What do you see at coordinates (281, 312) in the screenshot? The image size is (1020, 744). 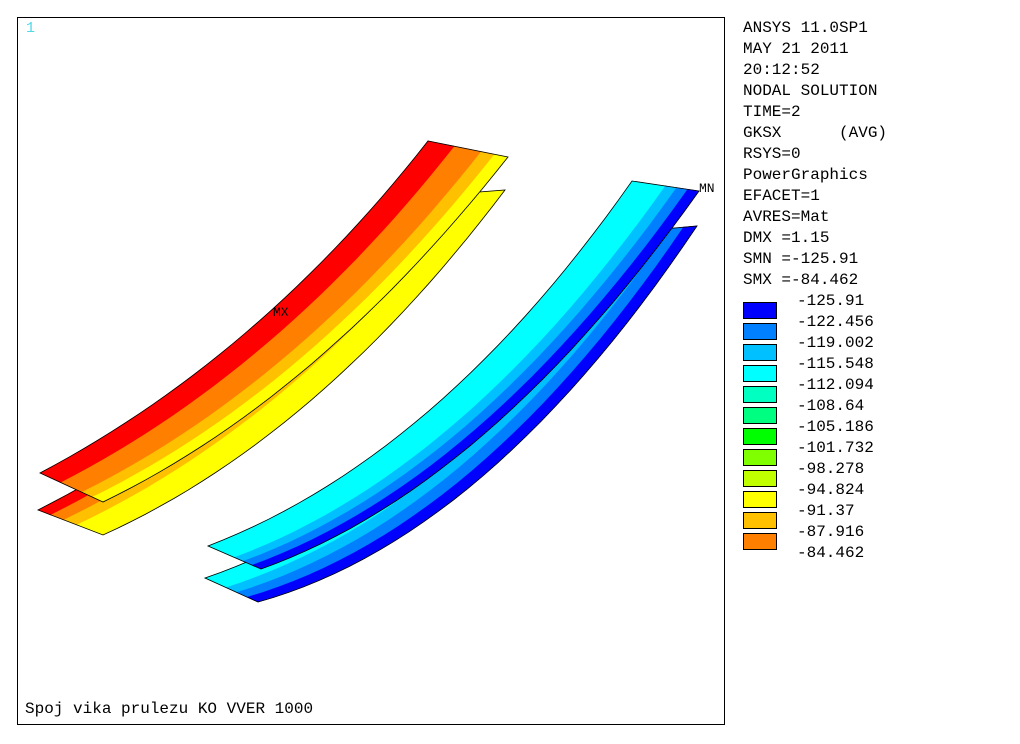 I see `max-label: MX` at bounding box center [281, 312].